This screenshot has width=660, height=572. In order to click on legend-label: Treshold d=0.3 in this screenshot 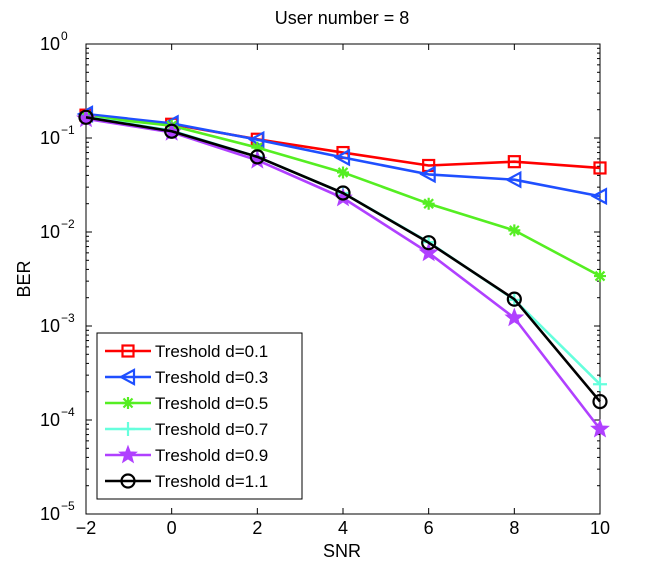, I will do `click(211, 377)`.